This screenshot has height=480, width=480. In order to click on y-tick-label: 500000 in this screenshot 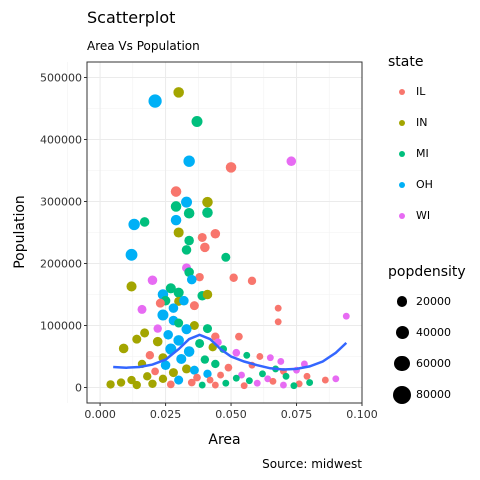, I will do `click(61, 78)`.